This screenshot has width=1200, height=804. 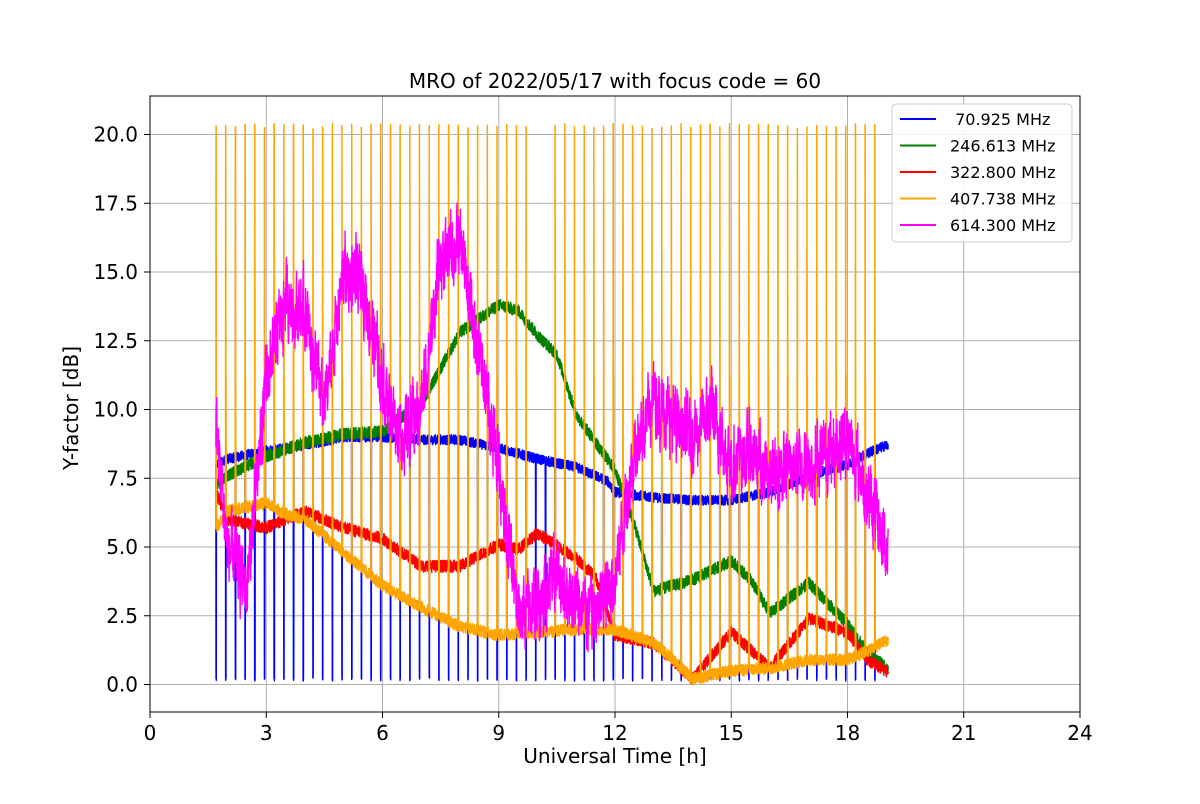 What do you see at coordinates (115, 272) in the screenshot?
I see `y-tick-label: 15.0` at bounding box center [115, 272].